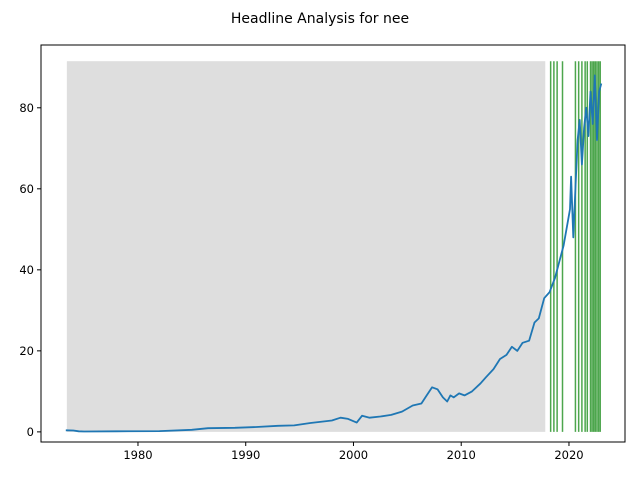 Image resolution: width=640 pixels, height=480 pixels. I want to click on x-tick-label: 1980, so click(137, 455).